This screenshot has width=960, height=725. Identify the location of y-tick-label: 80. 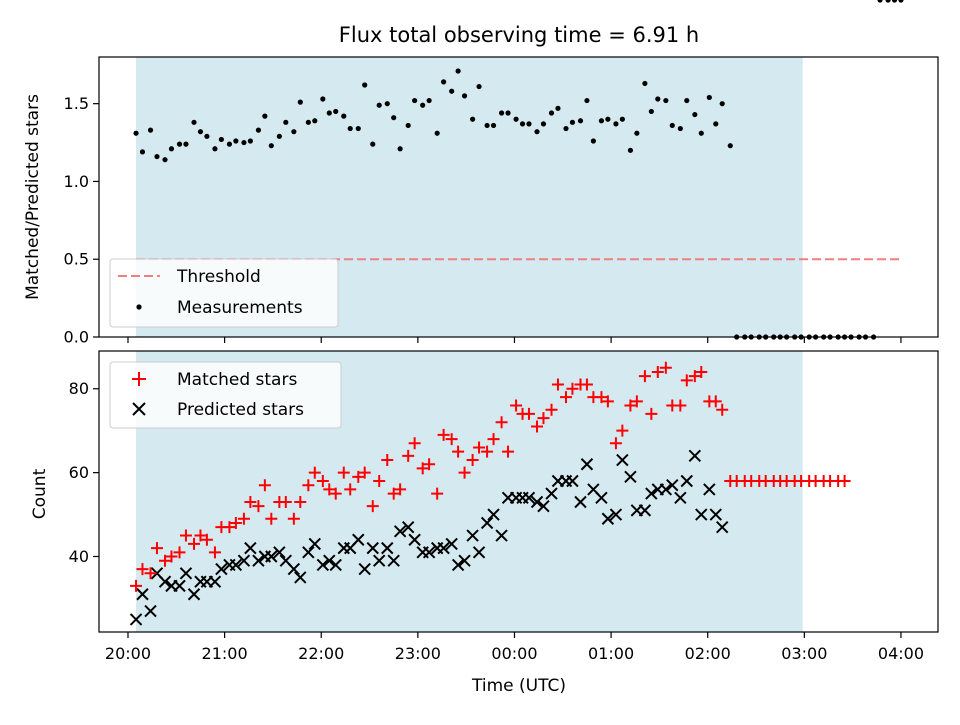
(79, 388).